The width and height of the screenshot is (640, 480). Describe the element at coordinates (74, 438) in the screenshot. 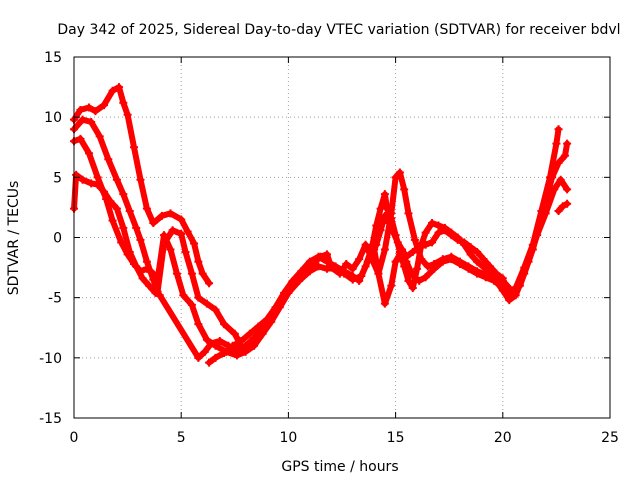

I see `x-tick-label: 0` at that location.